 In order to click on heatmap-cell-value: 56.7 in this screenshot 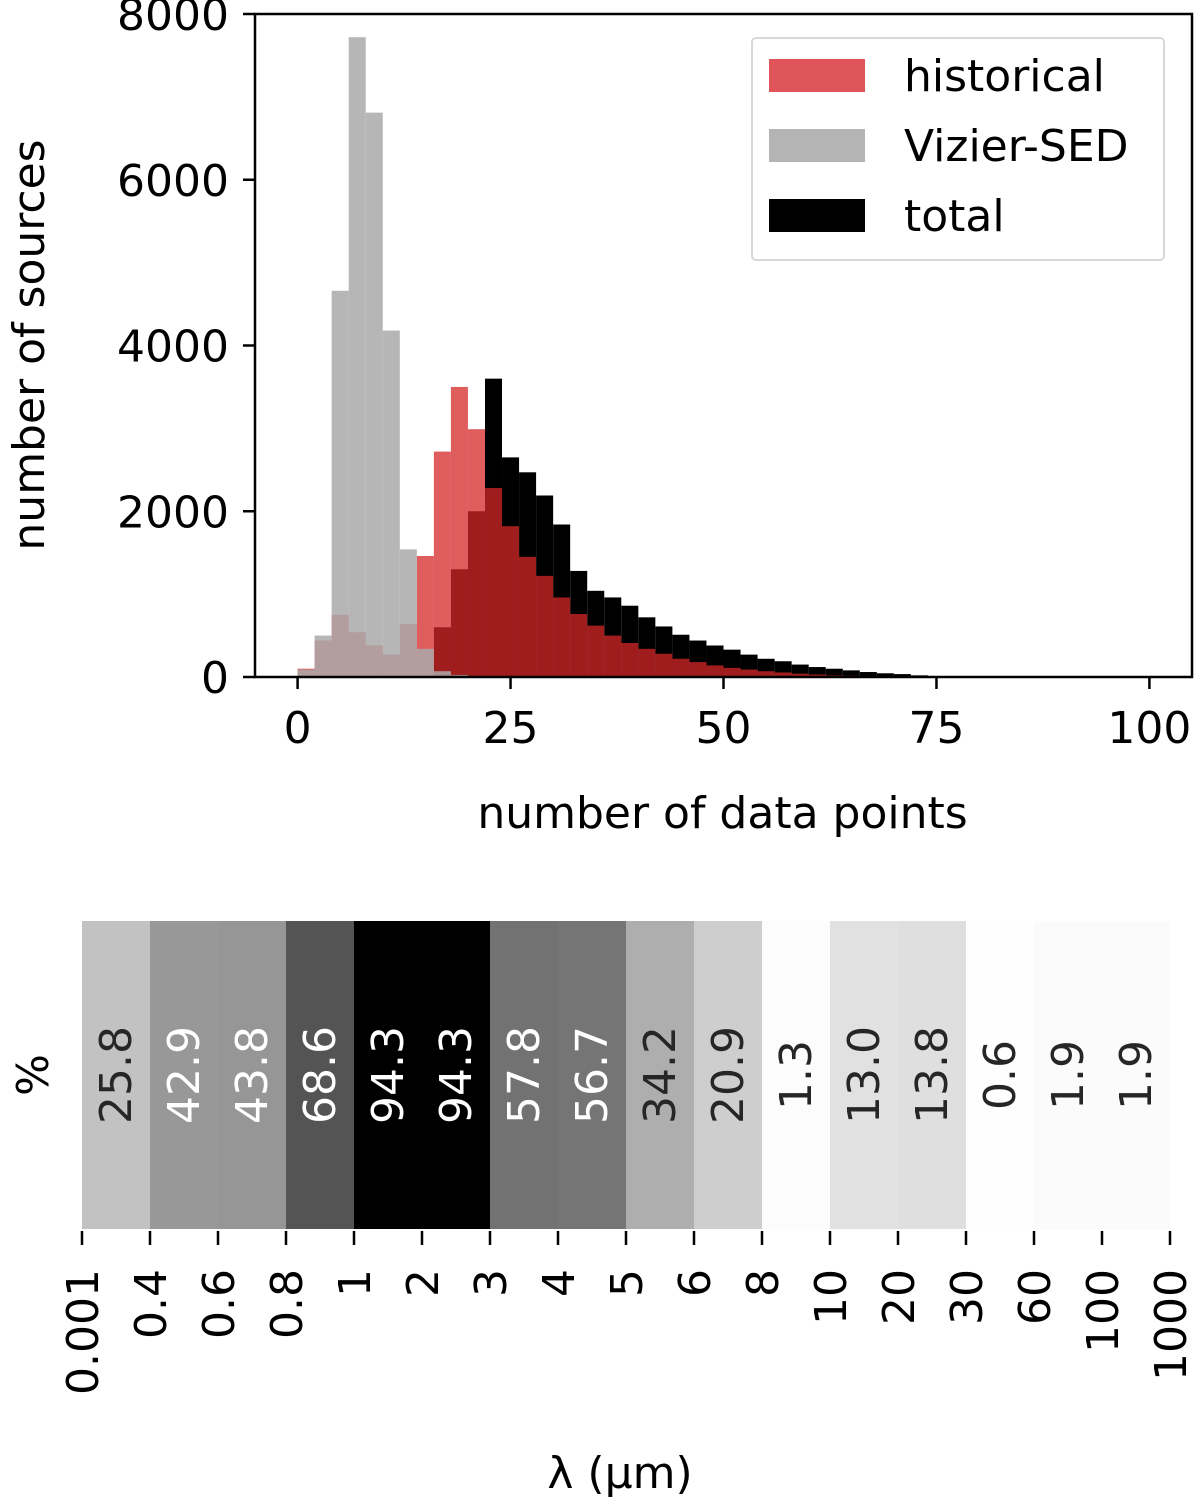, I will do `click(592, 1075)`.